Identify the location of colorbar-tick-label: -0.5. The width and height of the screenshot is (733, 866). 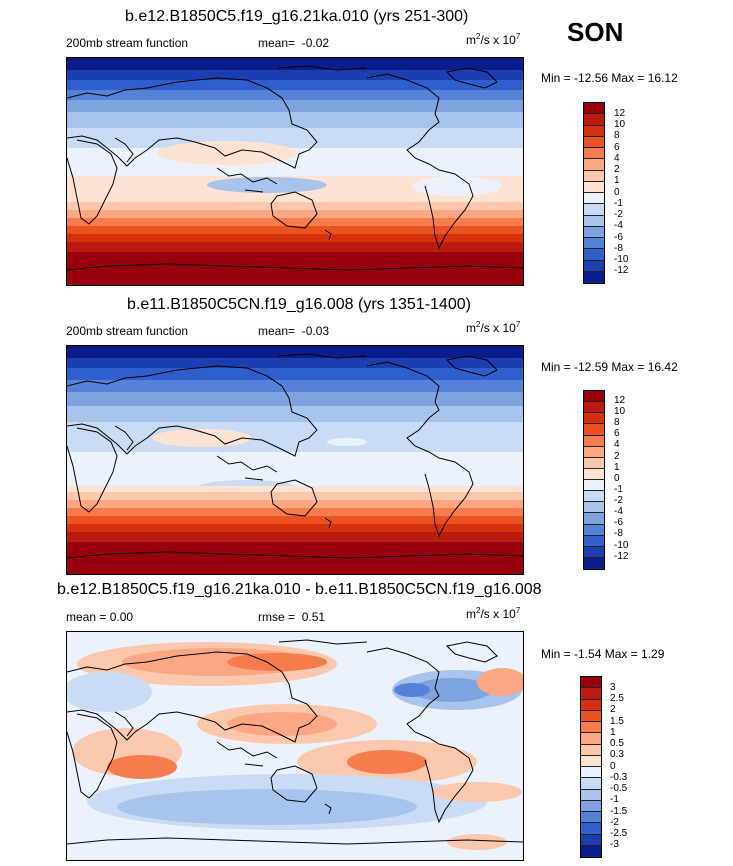
(619, 788).